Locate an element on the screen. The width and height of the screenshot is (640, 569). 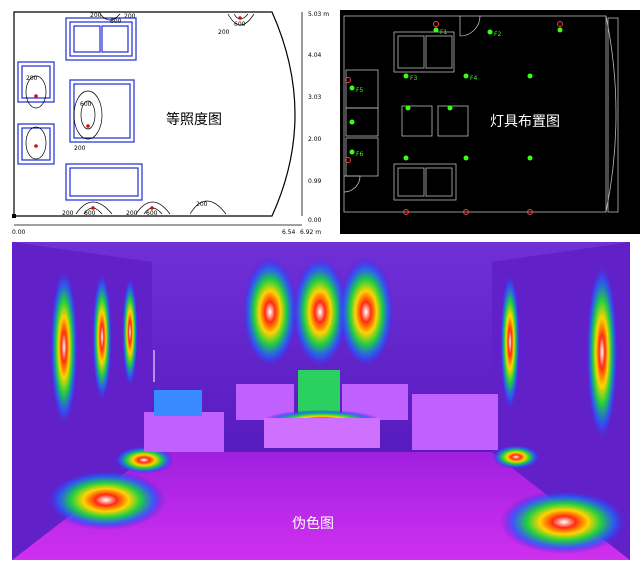
fixture-tag: F4 is located at coordinates (473, 78).